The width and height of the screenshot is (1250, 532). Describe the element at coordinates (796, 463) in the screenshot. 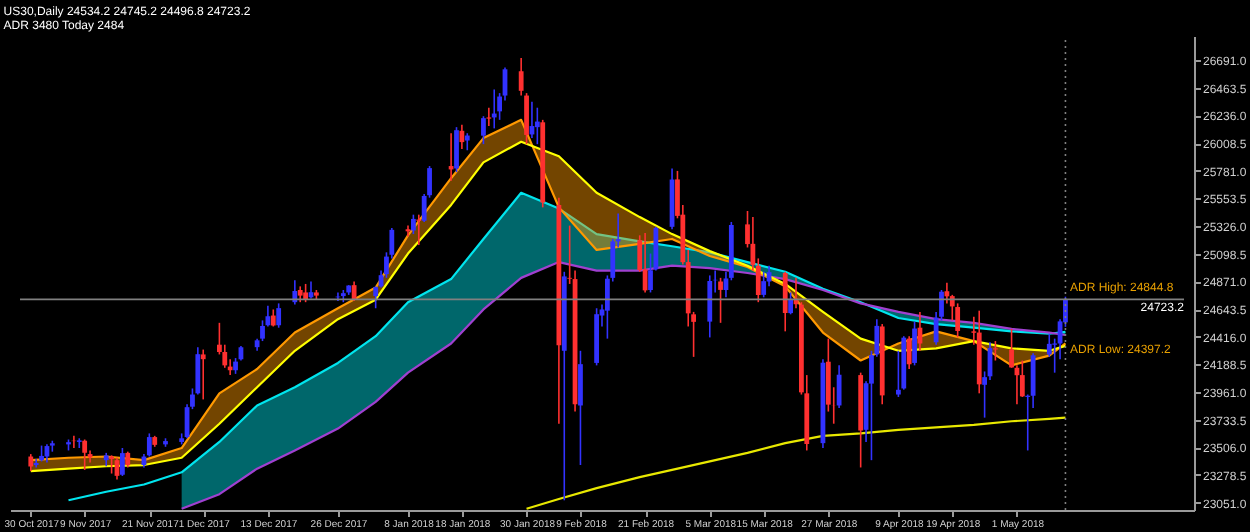

I see `line-series` at that location.